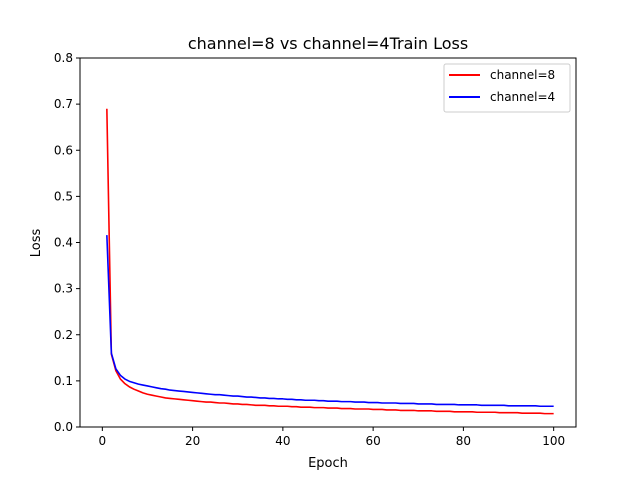 The height and width of the screenshot is (480, 640). Describe the element at coordinates (328, 463) in the screenshot. I see `x-axis-label: Epoch` at that location.